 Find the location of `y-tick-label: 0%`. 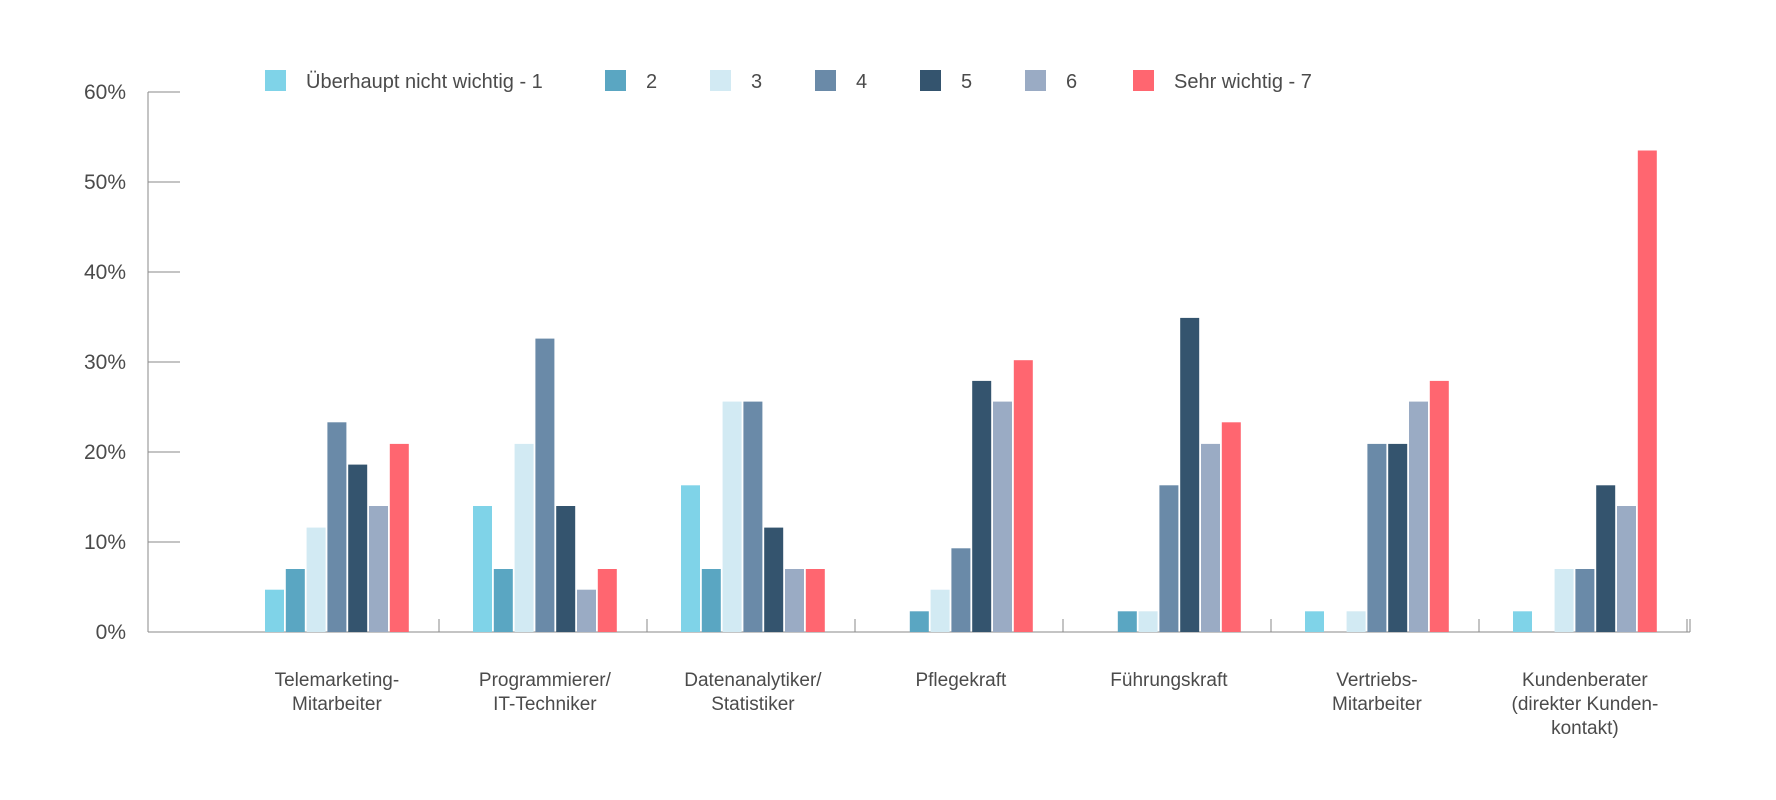

y-tick-label: 0% is located at coordinates (111, 632).